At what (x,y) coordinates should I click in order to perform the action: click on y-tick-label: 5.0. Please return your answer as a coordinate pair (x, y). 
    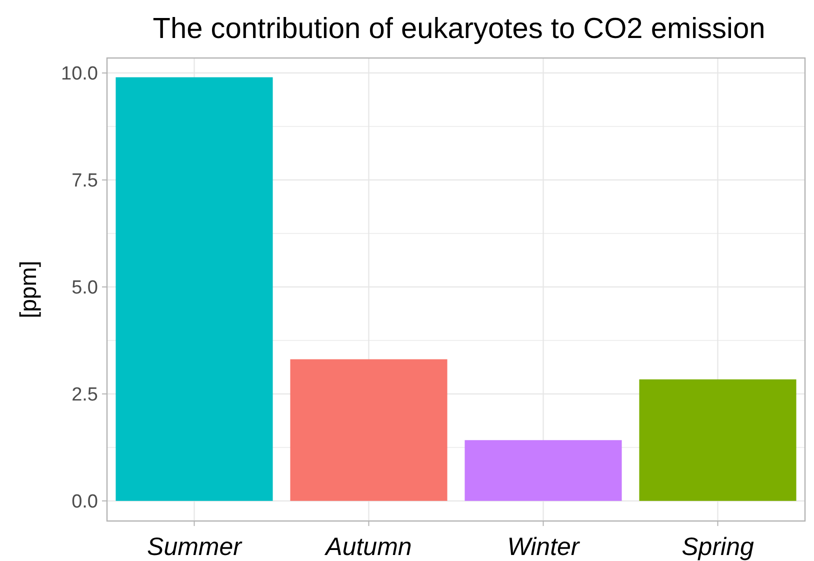
    Looking at the image, I should click on (85, 288).